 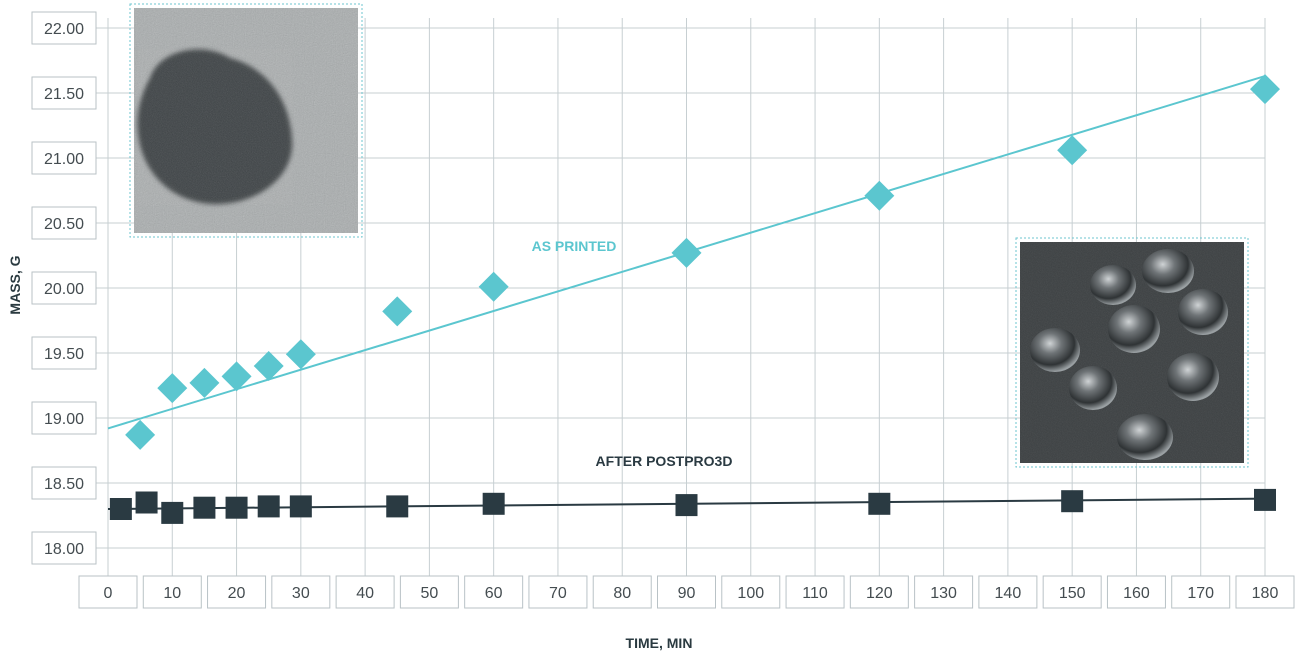 I want to click on x-tick-label: 60, so click(x=494, y=593).